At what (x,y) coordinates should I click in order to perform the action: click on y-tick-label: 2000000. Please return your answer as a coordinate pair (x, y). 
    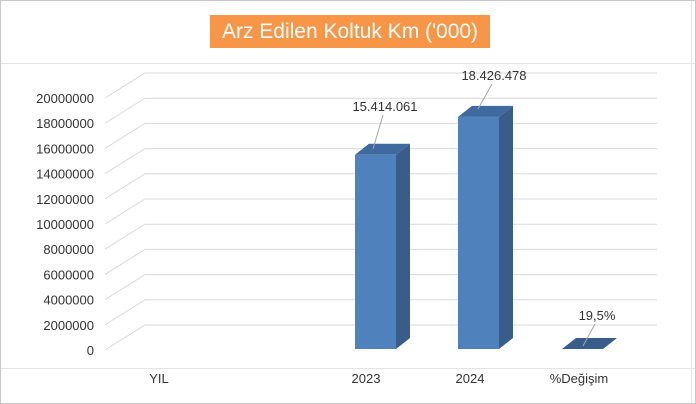
    Looking at the image, I should click on (68, 325).